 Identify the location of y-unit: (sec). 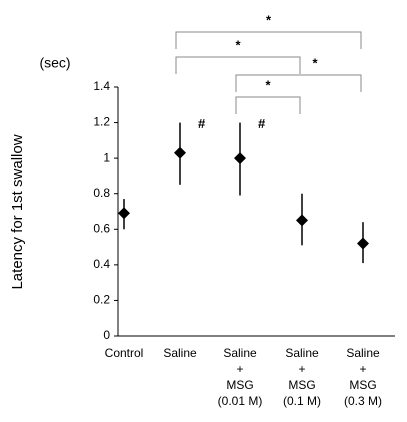
(54, 63).